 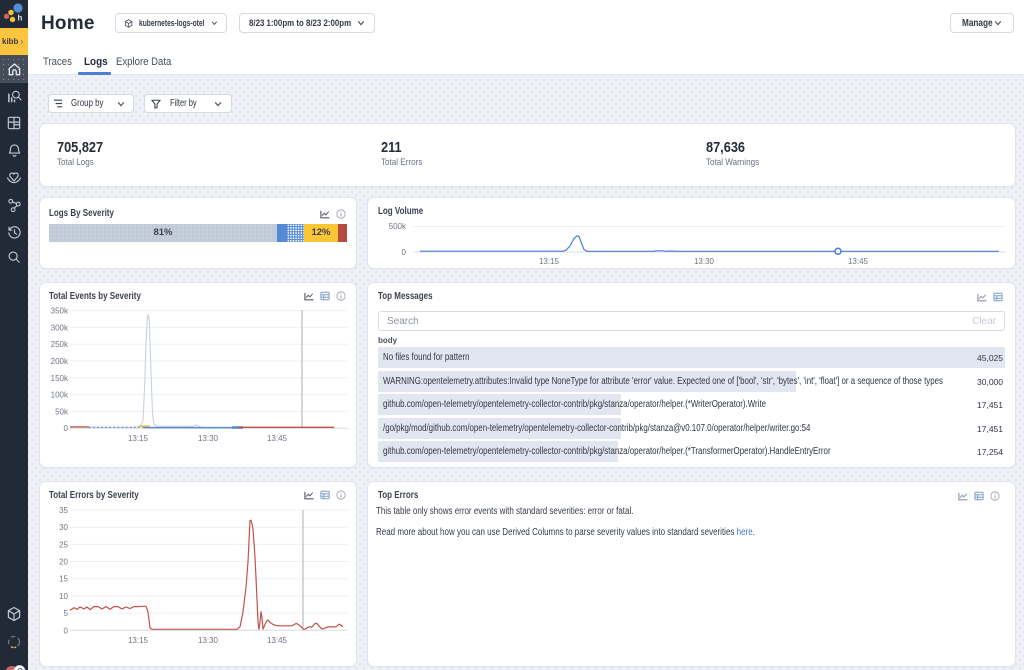 What do you see at coordinates (60, 327) in the screenshot?
I see `svg-text: 300k` at bounding box center [60, 327].